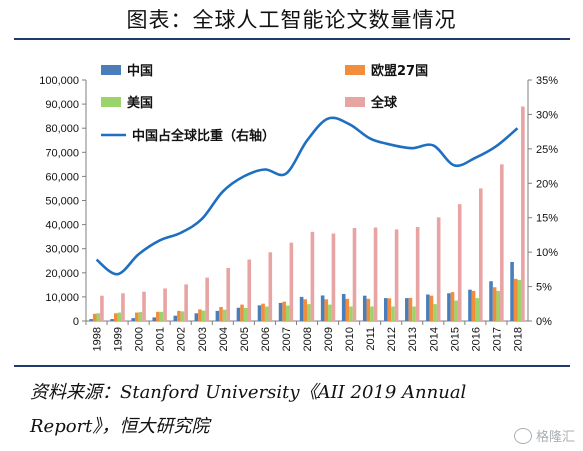 Image resolution: width=583 pixels, height=451 pixels. What do you see at coordinates (140, 339) in the screenshot?
I see `x-tick-label: 2000` at bounding box center [140, 339].